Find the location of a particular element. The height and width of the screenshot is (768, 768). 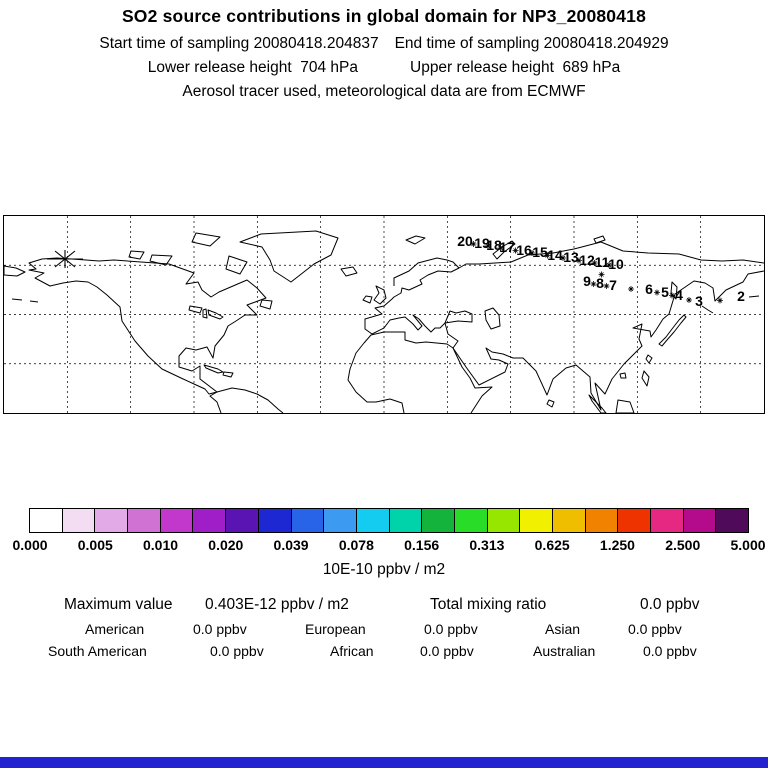

region-name-asian: Asian is located at coordinates (563, 629).